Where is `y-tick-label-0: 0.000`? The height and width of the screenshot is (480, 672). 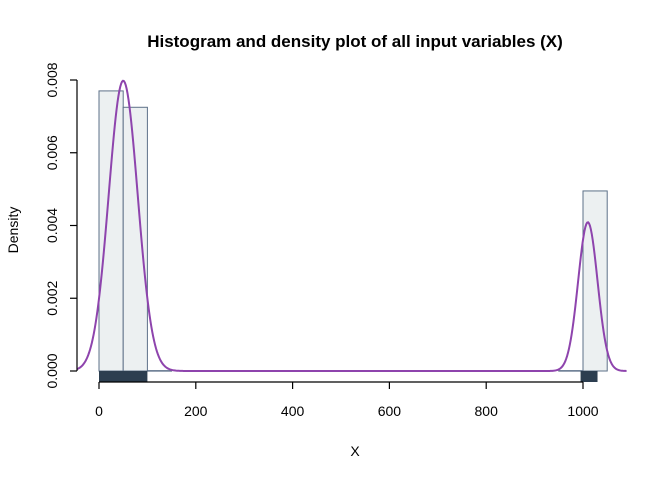 y-tick-label-0: 0.000 is located at coordinates (52, 370).